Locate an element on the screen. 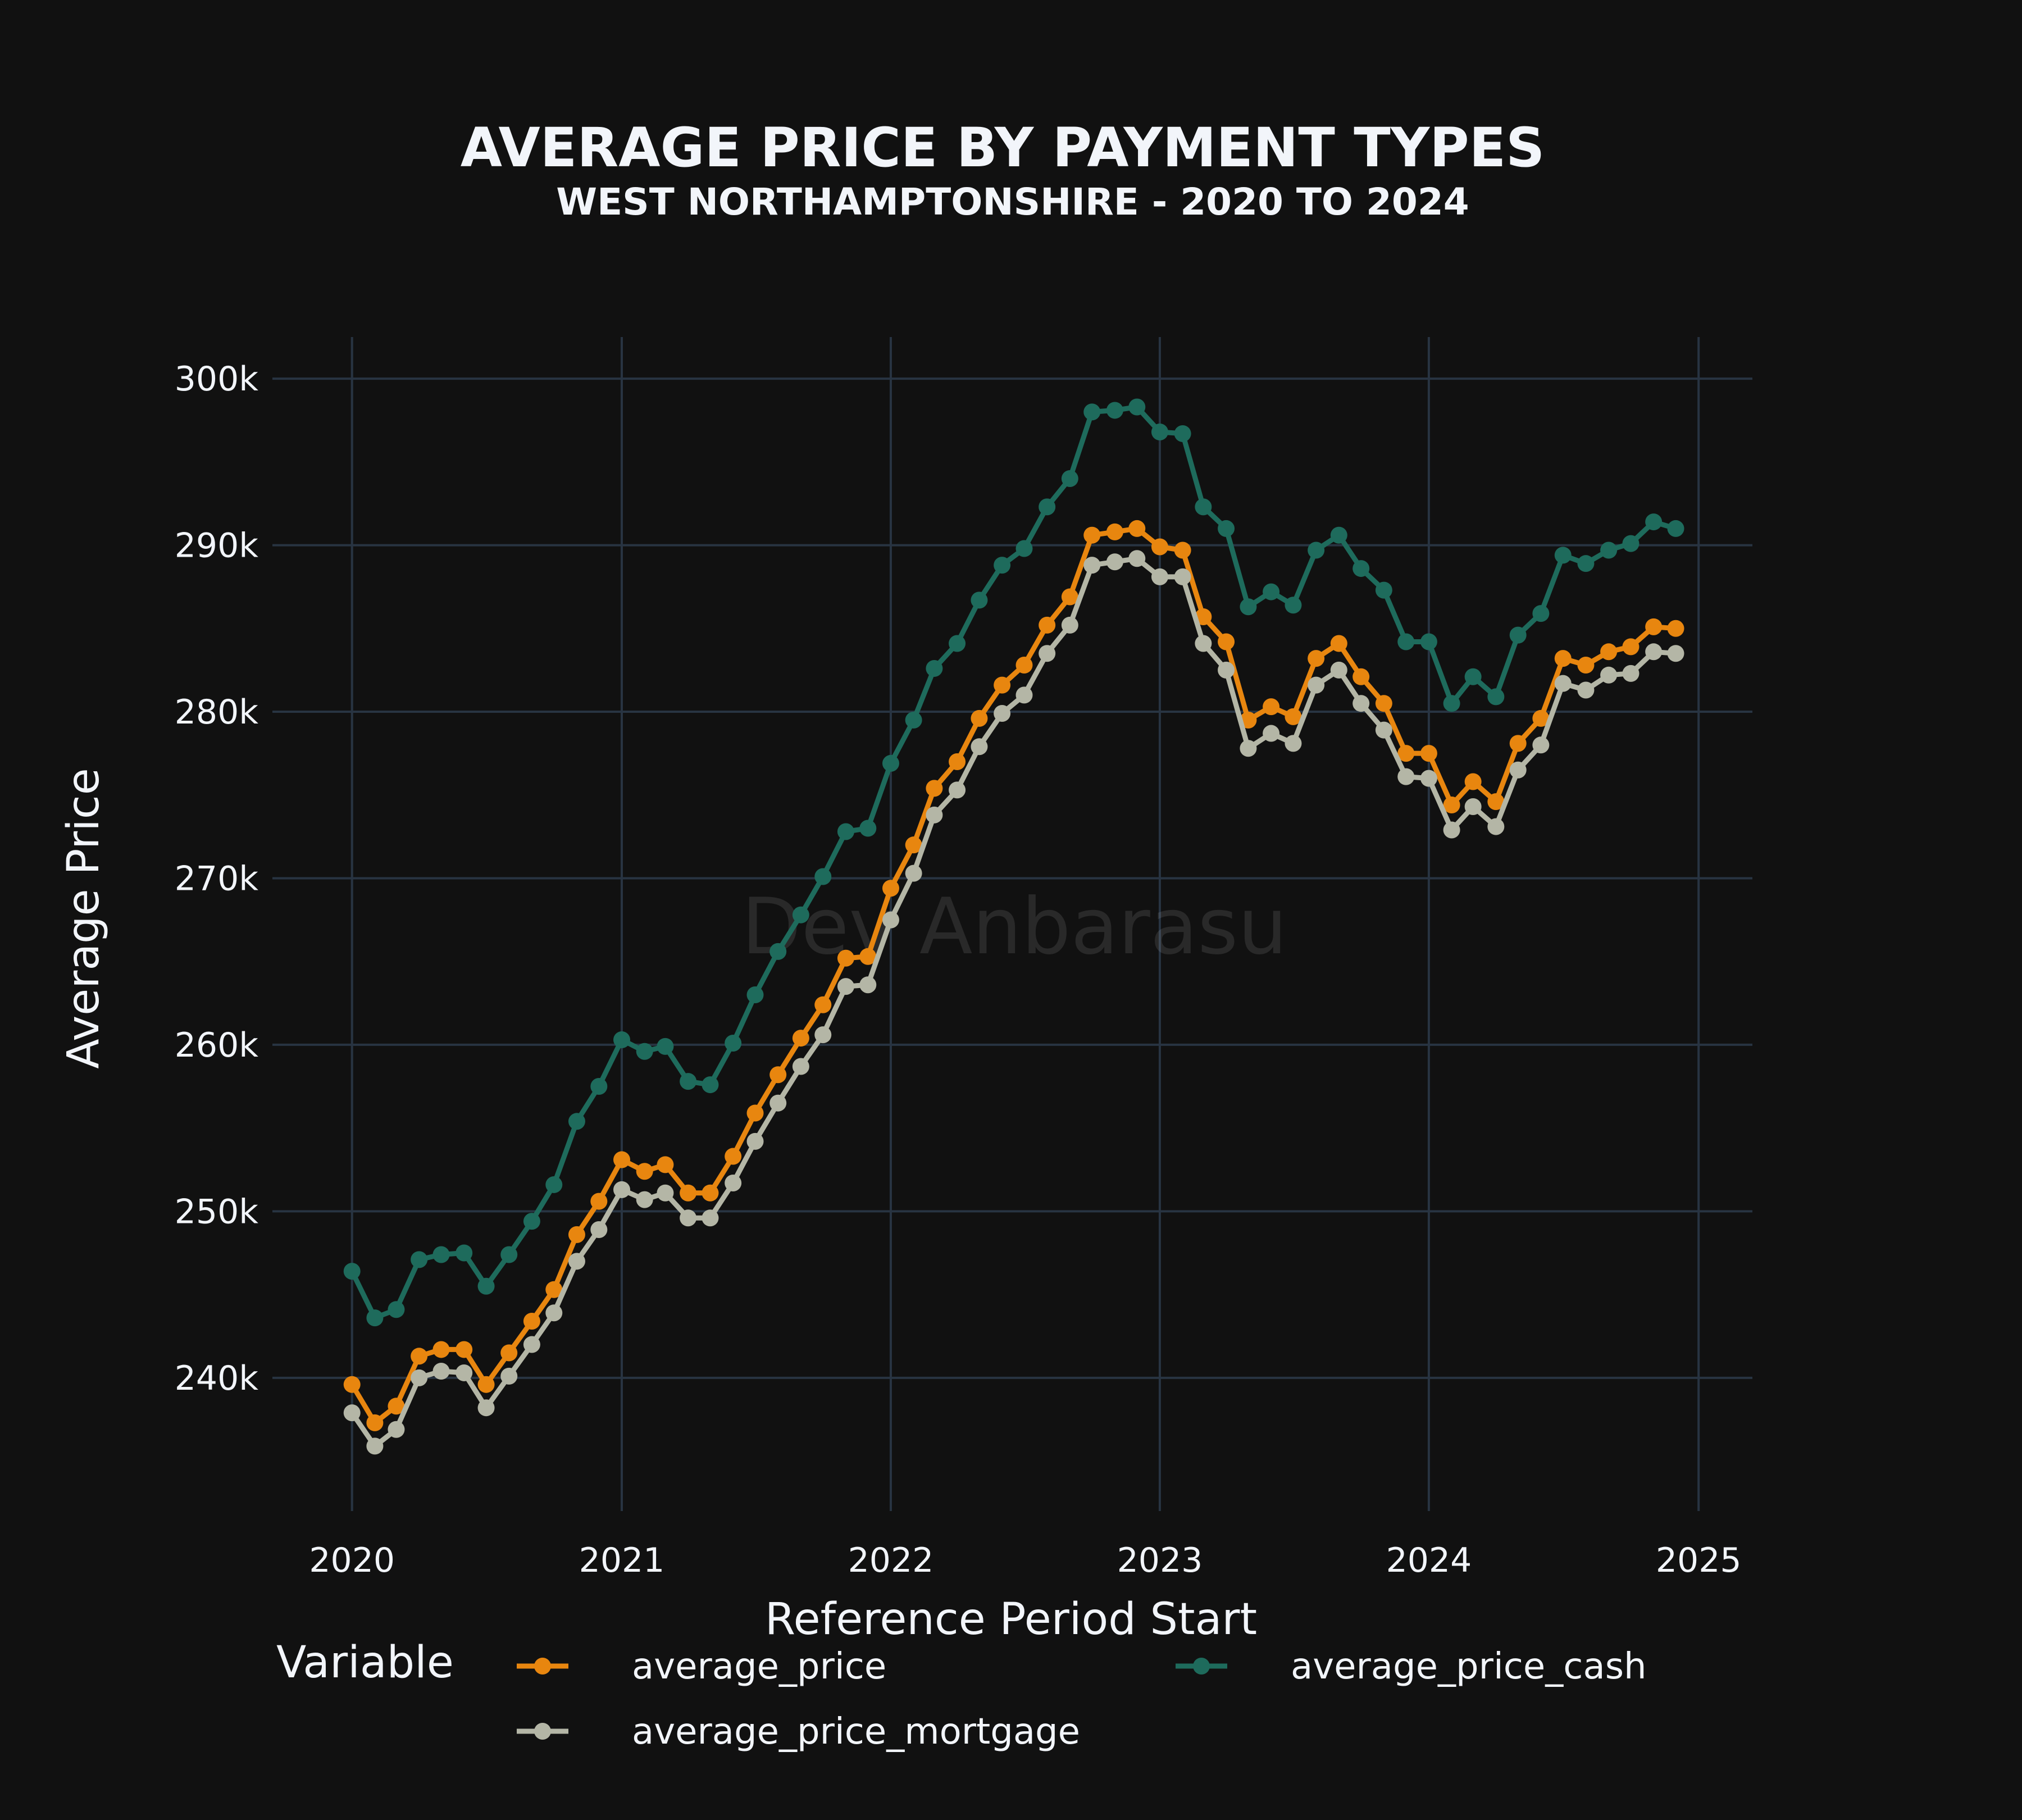  x-tick-label: 2023 is located at coordinates (1160, 1561).